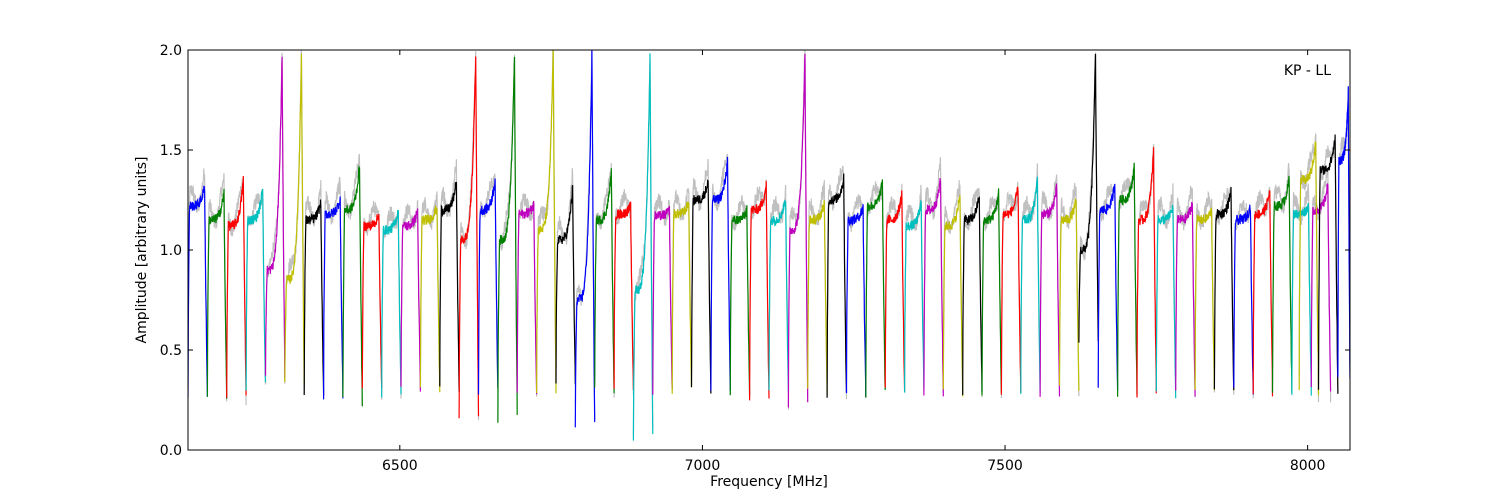 The height and width of the screenshot is (500, 1500). What do you see at coordinates (400, 466) in the screenshot?
I see `x-tick-label-0: 6500` at bounding box center [400, 466].